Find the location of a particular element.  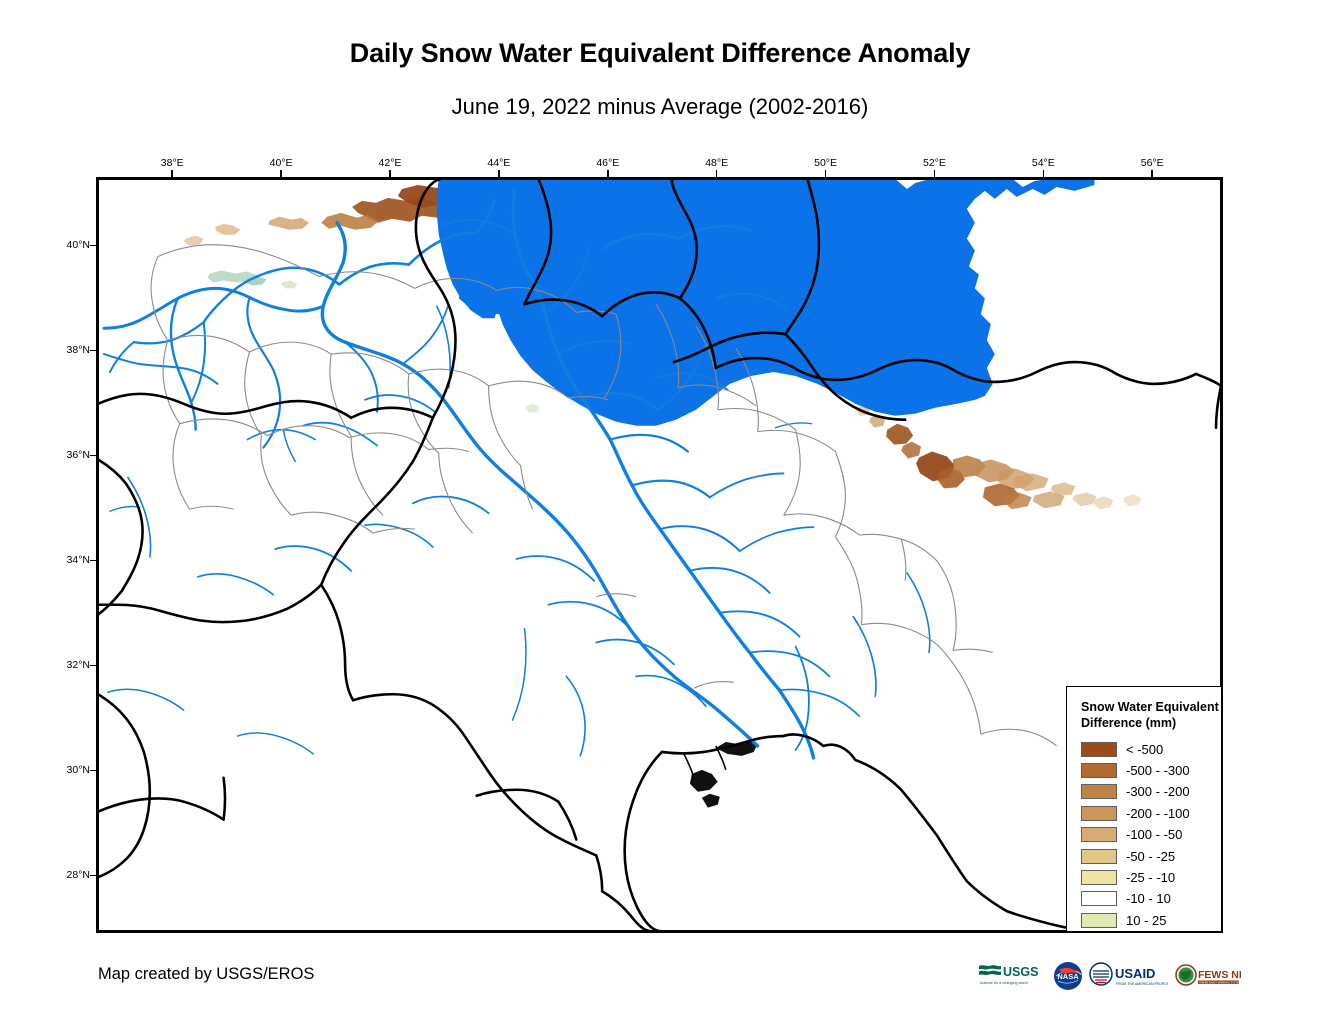

legend-entry-label: -100 - -50 is located at coordinates (1154, 835).